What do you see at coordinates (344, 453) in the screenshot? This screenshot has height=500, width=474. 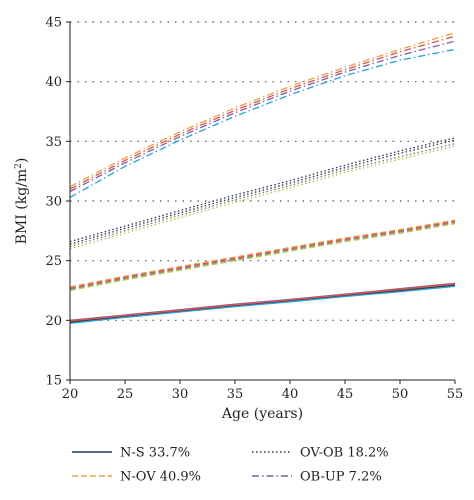 I see `legend-label: OV-OB 18.2%` at bounding box center [344, 453].